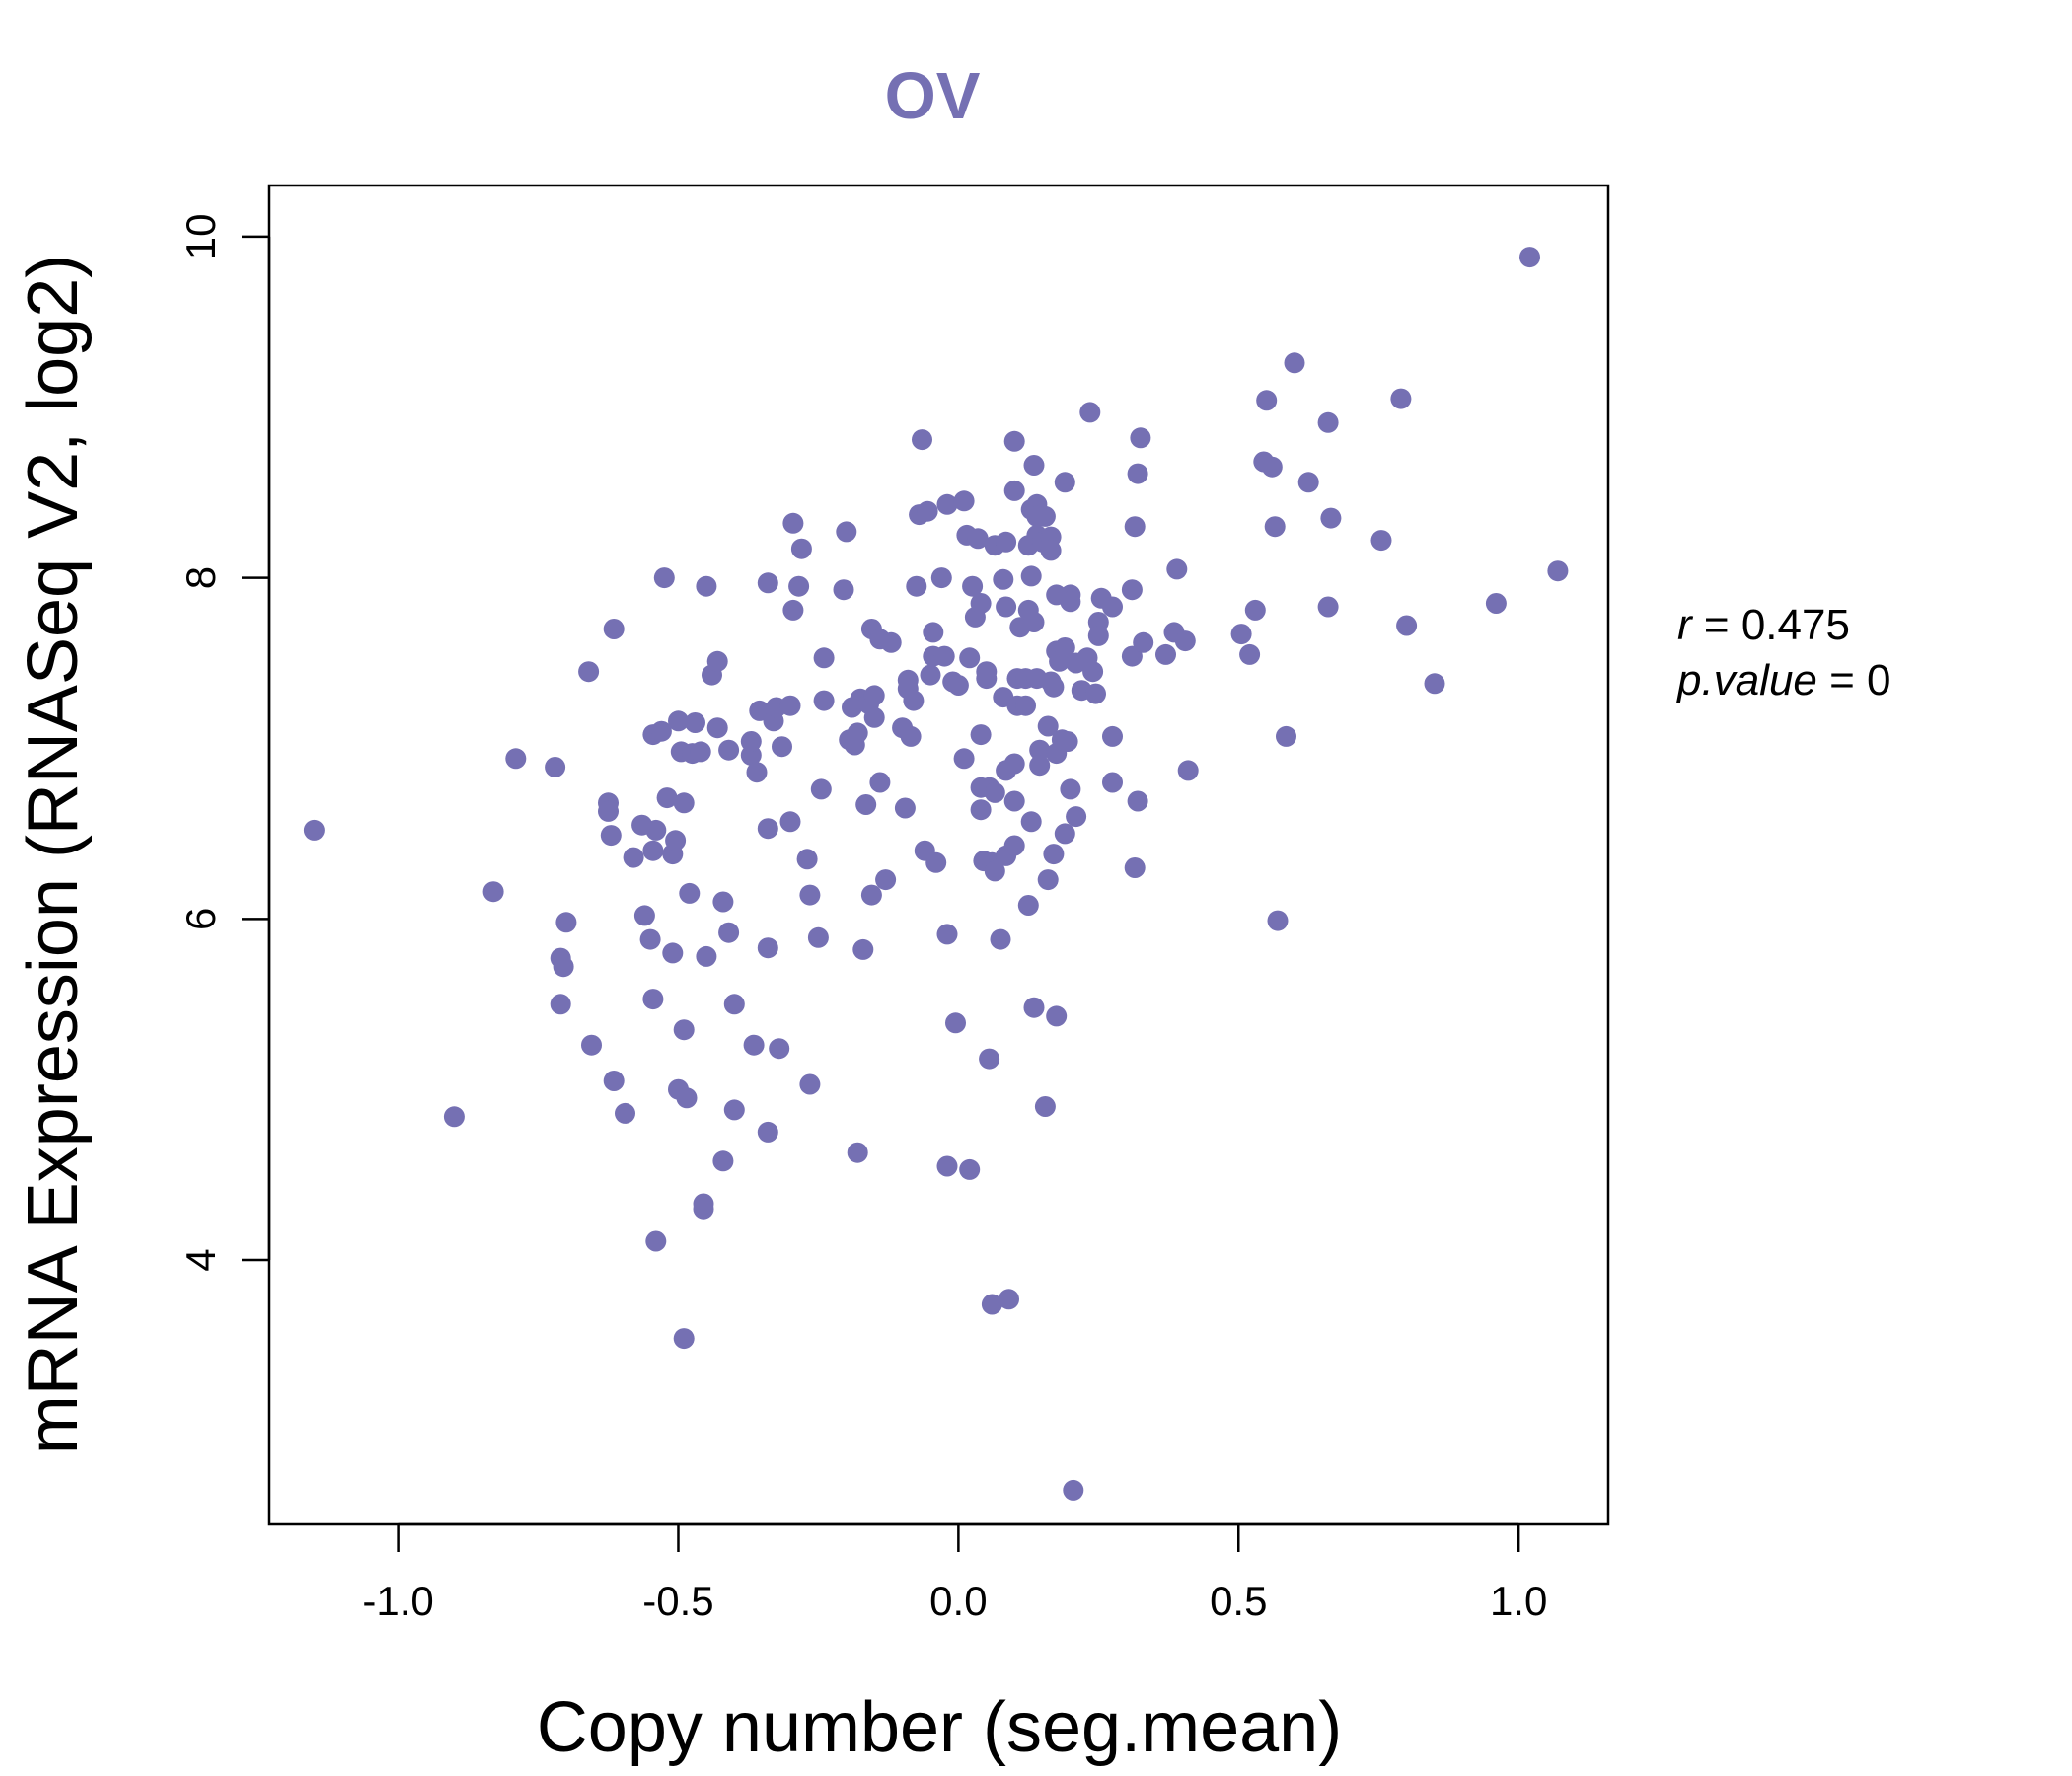  What do you see at coordinates (677, 1601) in the screenshot?
I see `x-tick-label: -0.5` at bounding box center [677, 1601].